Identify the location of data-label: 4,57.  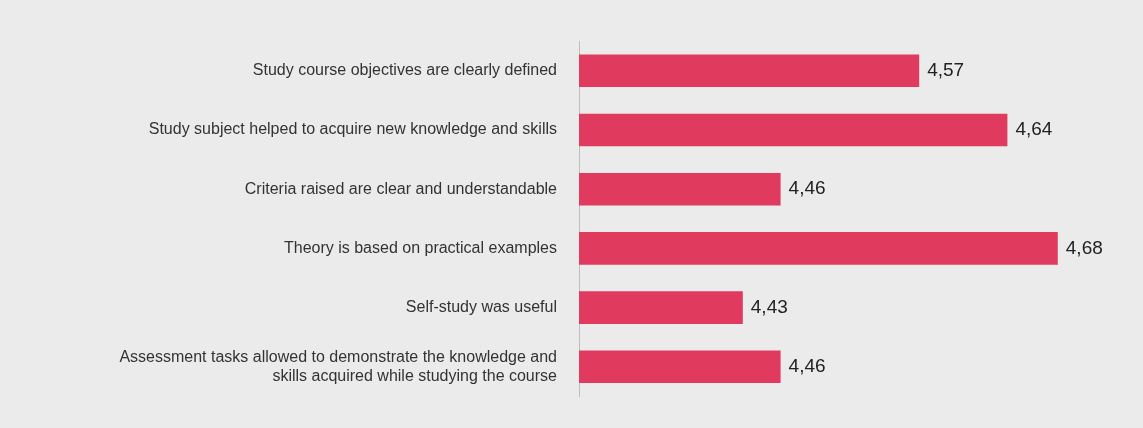
(946, 70).